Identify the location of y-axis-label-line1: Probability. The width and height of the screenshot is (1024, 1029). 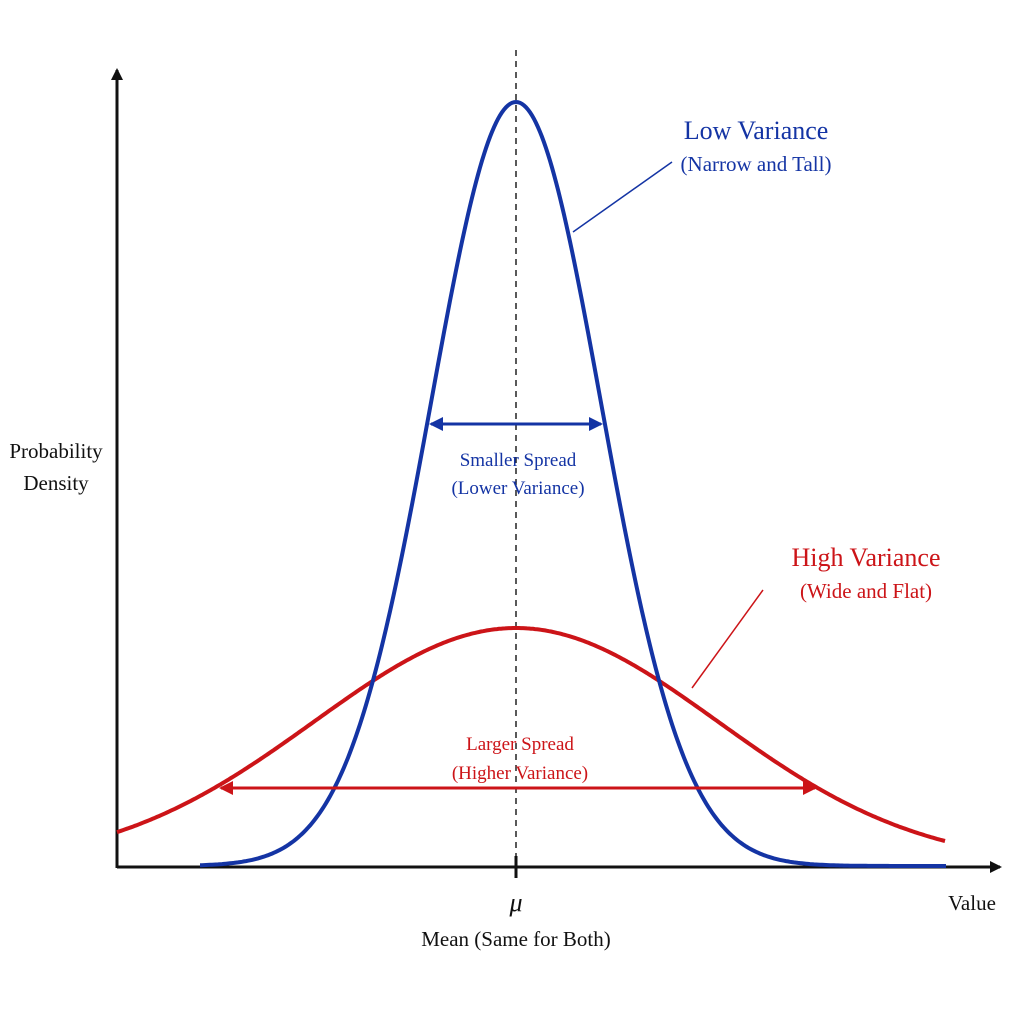
(56, 451).